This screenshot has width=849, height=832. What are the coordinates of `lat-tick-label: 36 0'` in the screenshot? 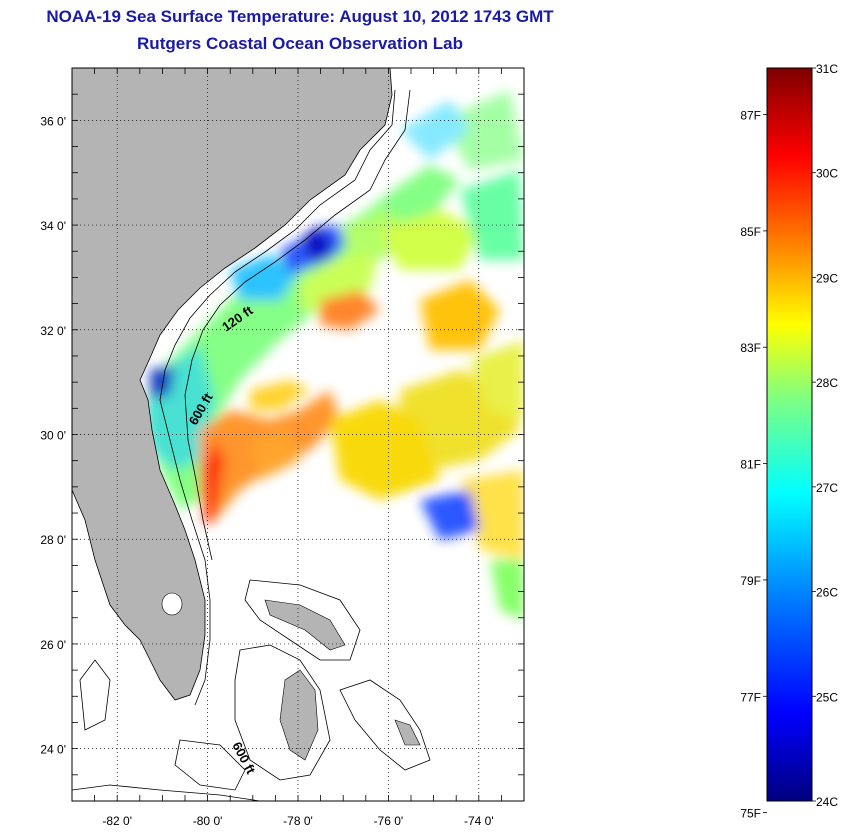 It's located at (53, 121).